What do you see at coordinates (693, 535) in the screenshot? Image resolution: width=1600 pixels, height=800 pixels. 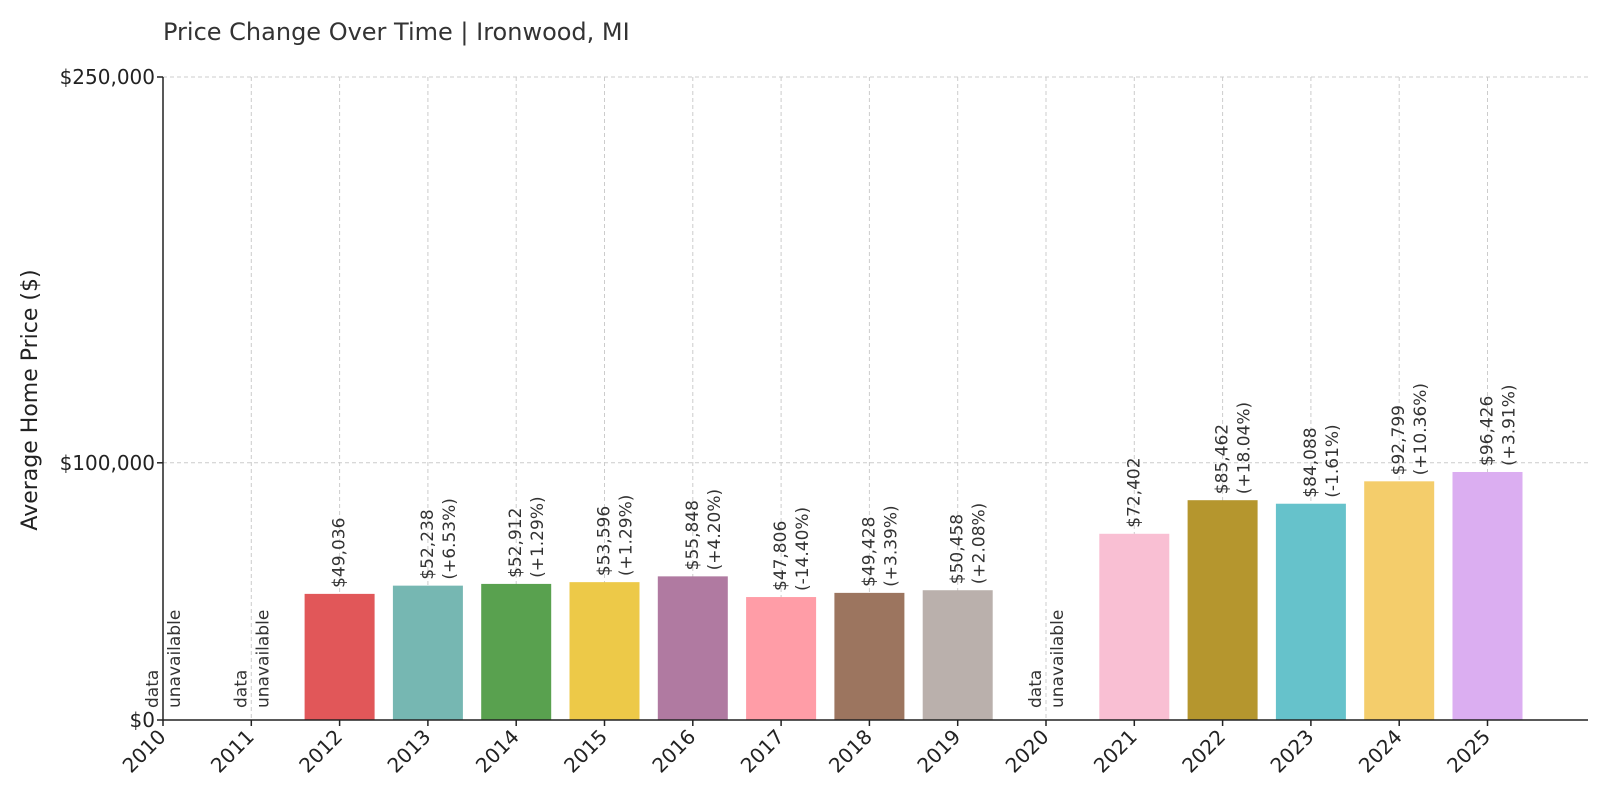 I see `price-label: $55,848` at bounding box center [693, 535].